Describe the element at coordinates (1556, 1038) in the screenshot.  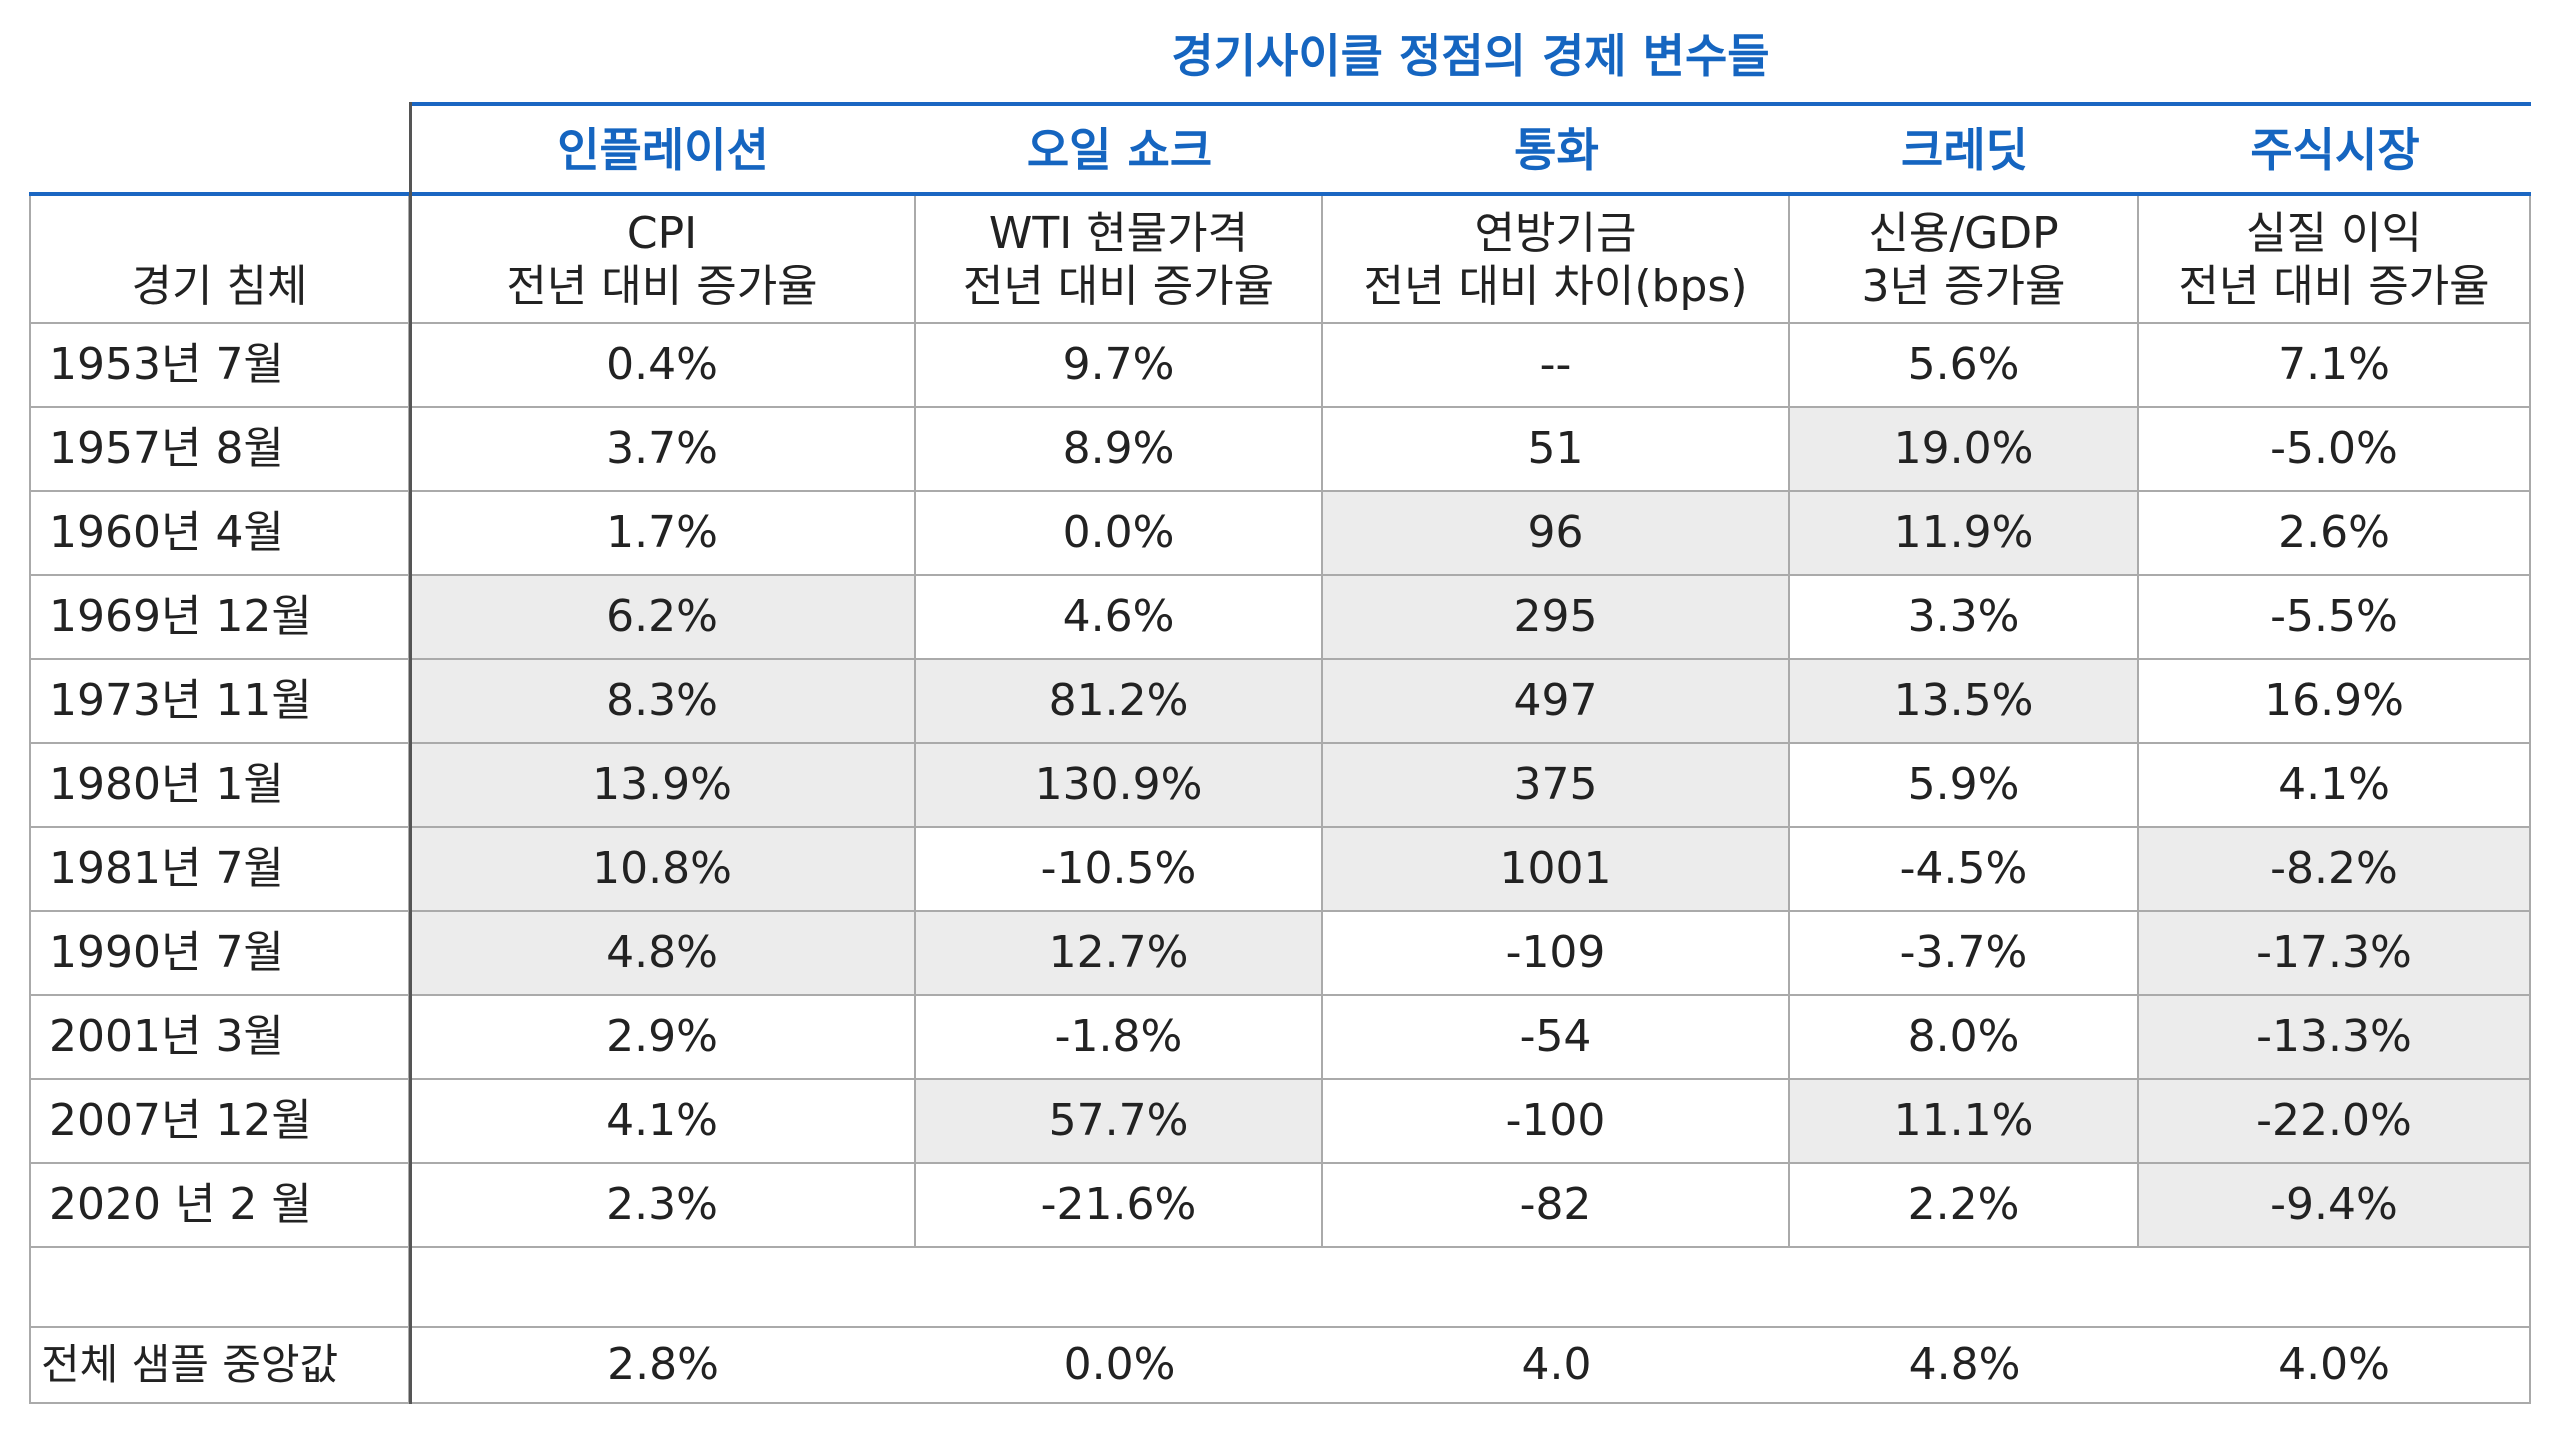
I see `cell: -54` at that location.